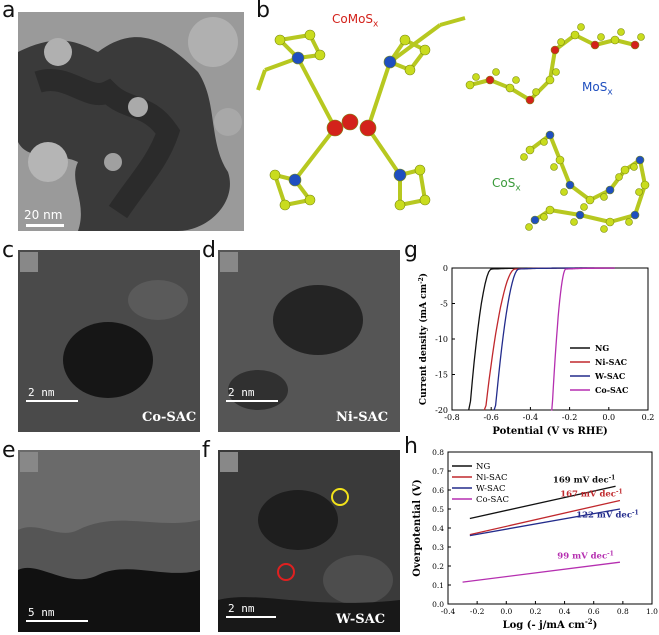  I want to click on scale-label-d: 2 nm, so click(241, 392).